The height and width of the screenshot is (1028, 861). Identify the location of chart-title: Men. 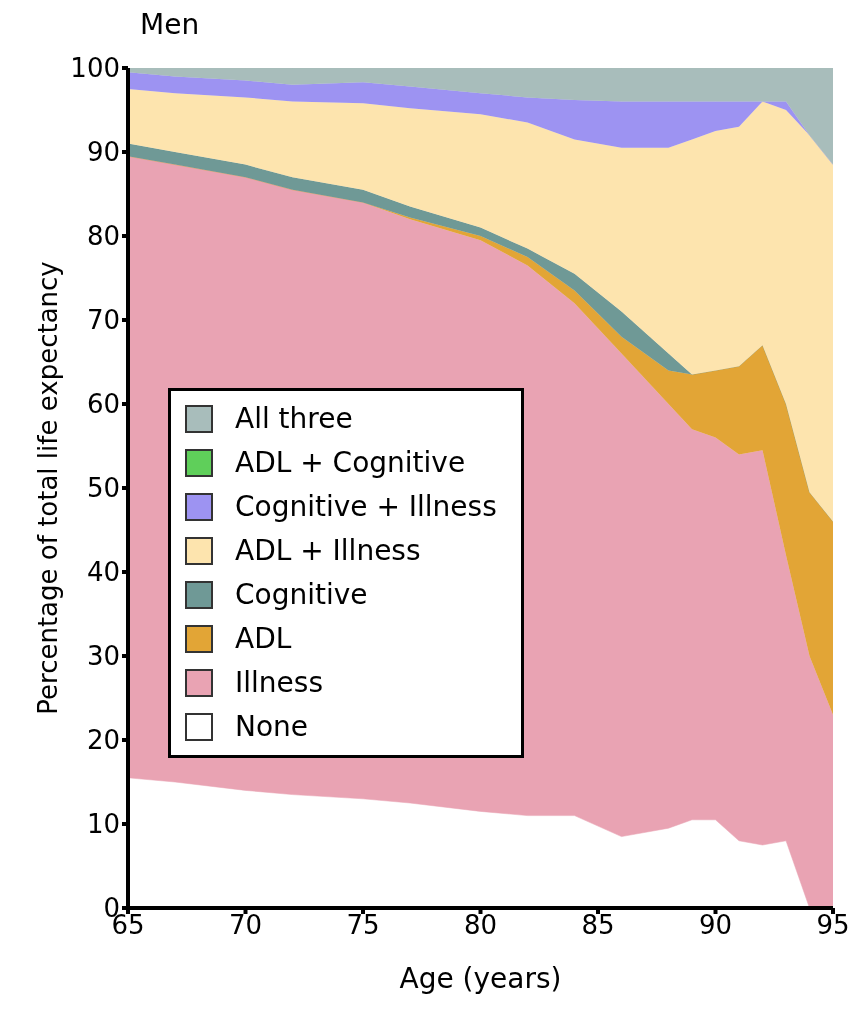
(170, 25).